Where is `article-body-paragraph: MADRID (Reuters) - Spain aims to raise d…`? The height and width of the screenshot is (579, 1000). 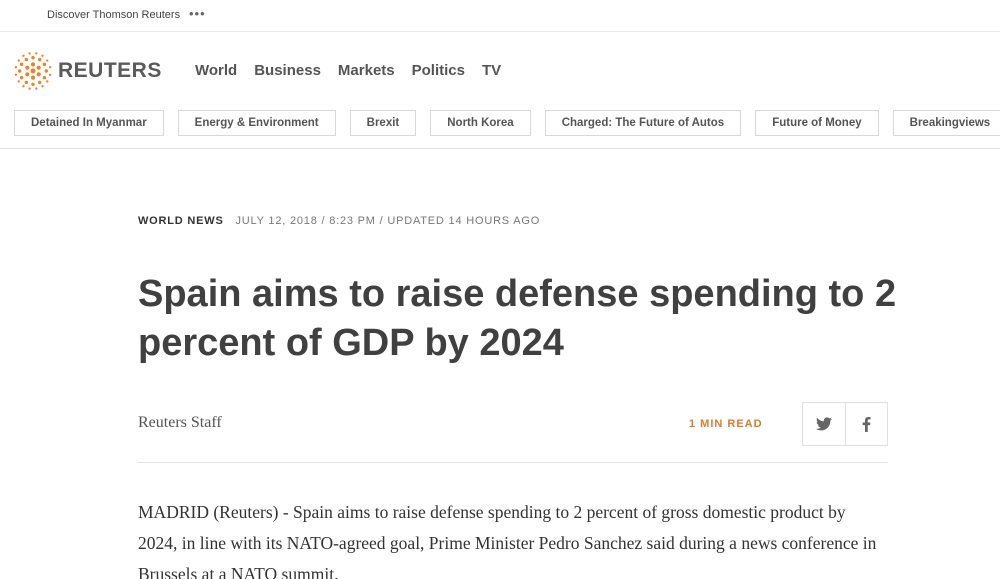
article-body-paragraph: MADRID (Reuters) - Spain aims to raise d… is located at coordinates (507, 540).